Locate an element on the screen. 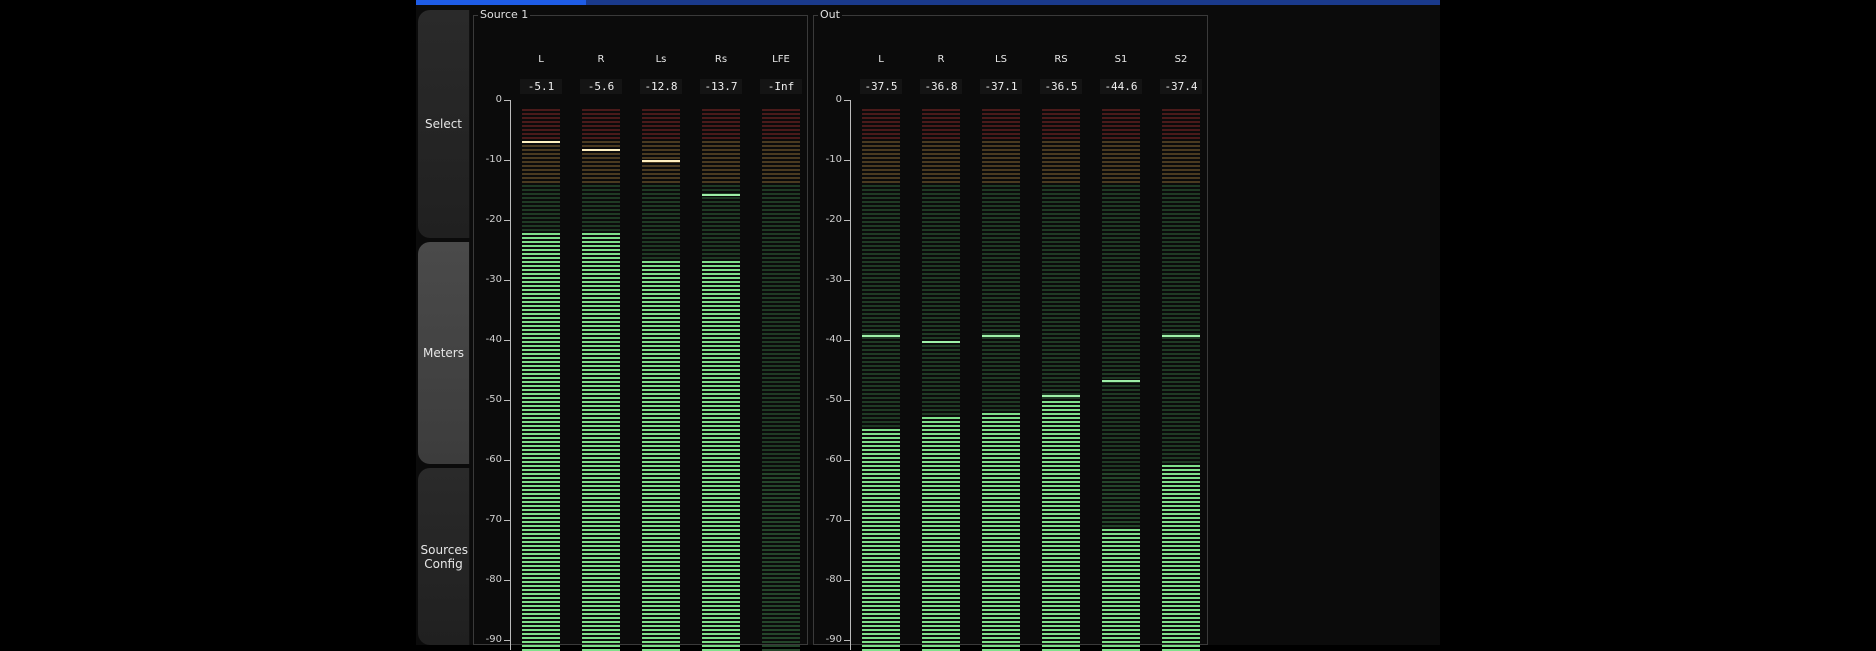 The image size is (1876, 651). scale-tick-label: -30 is located at coordinates (493, 279).